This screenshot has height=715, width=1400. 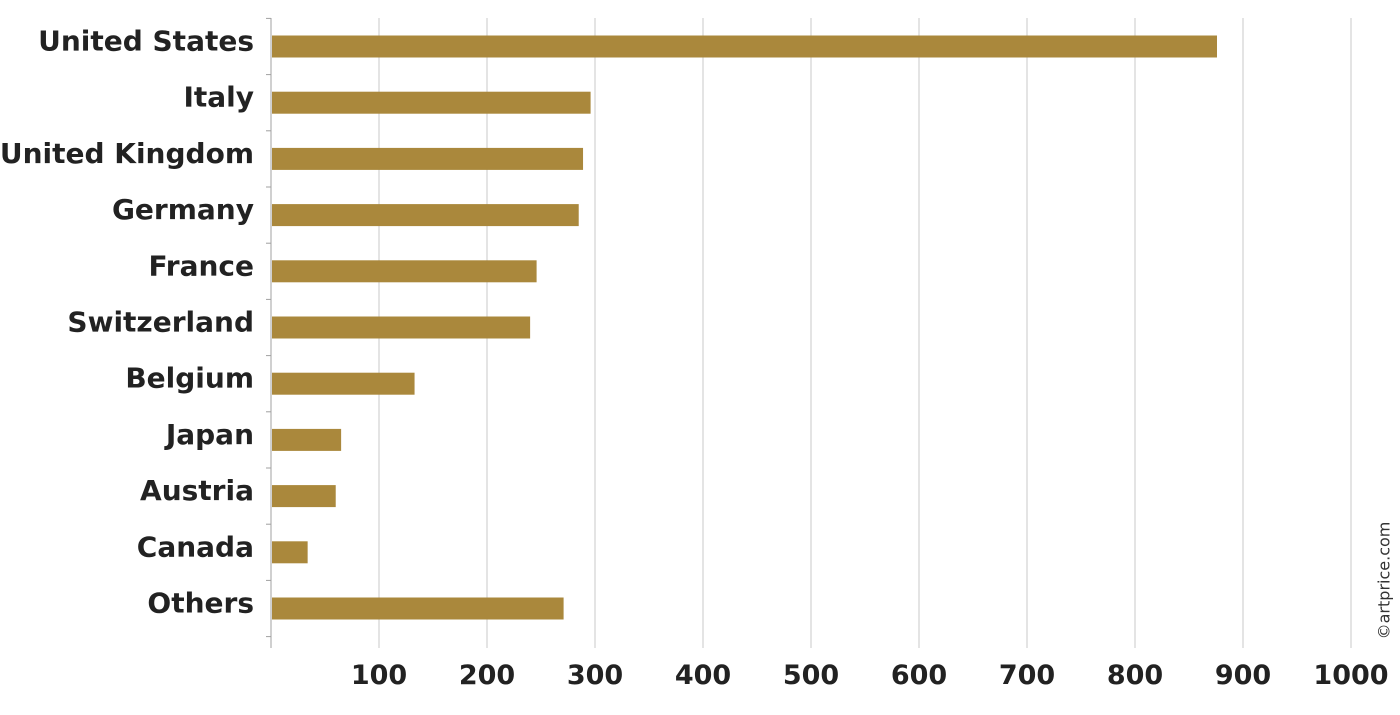 What do you see at coordinates (919, 675) in the screenshot?
I see `x-tick-label: 600` at bounding box center [919, 675].